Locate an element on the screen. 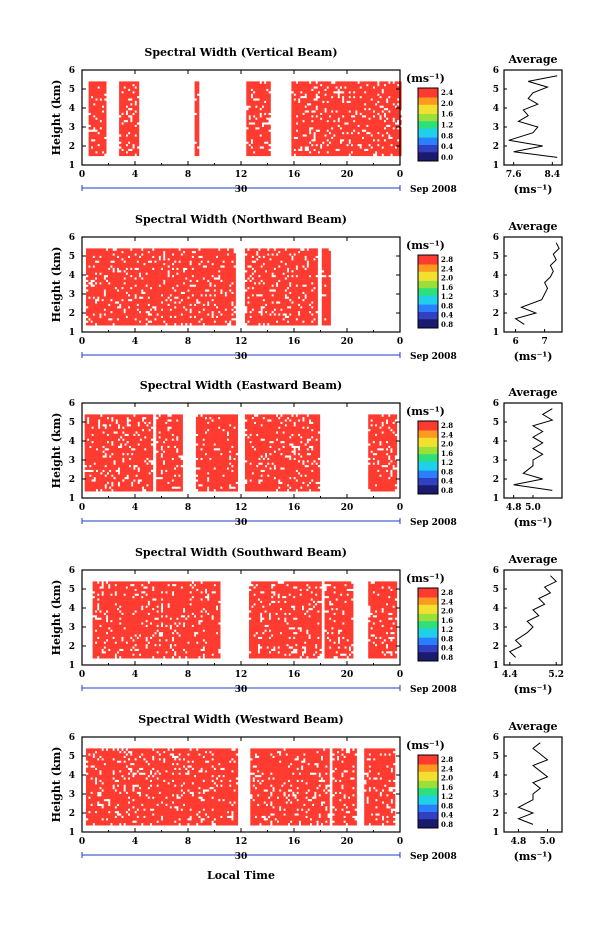 The image size is (613, 929). average-y-tick-label: 6 is located at coordinates (496, 71).